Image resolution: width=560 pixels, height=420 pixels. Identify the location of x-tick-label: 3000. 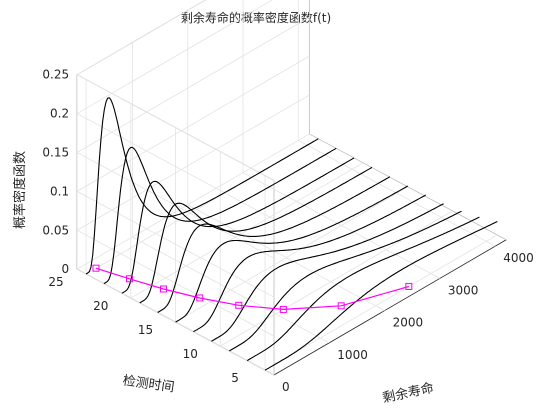
(463, 290).